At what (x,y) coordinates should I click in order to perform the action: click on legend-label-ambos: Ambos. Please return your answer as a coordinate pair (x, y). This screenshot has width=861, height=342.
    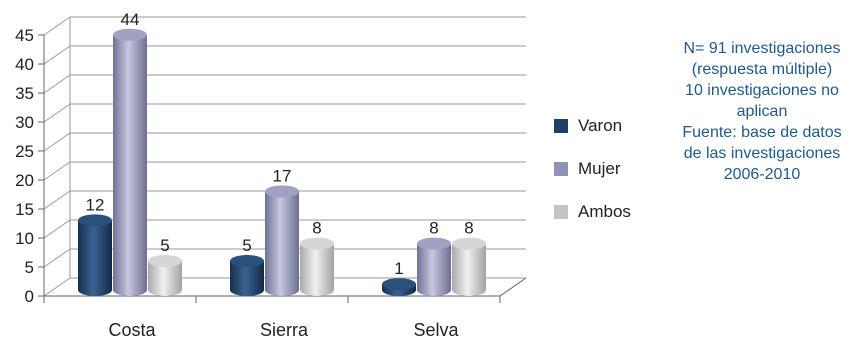
    Looking at the image, I should click on (604, 211).